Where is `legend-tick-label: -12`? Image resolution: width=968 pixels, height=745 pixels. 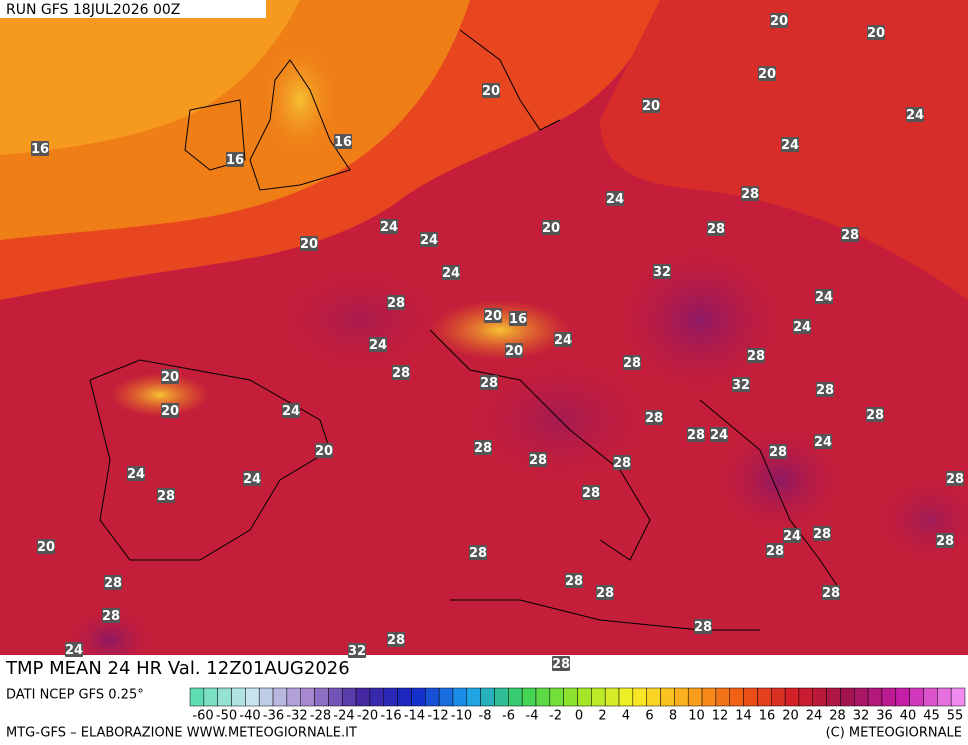 legend-tick-label: -12 is located at coordinates (437, 716).